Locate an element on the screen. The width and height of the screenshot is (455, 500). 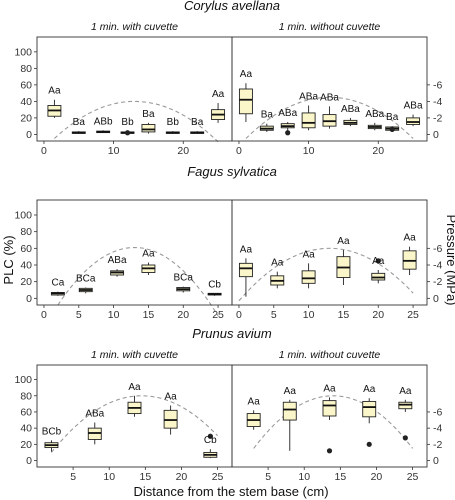
y-tick-label: 20 is located at coordinates (26, 445).